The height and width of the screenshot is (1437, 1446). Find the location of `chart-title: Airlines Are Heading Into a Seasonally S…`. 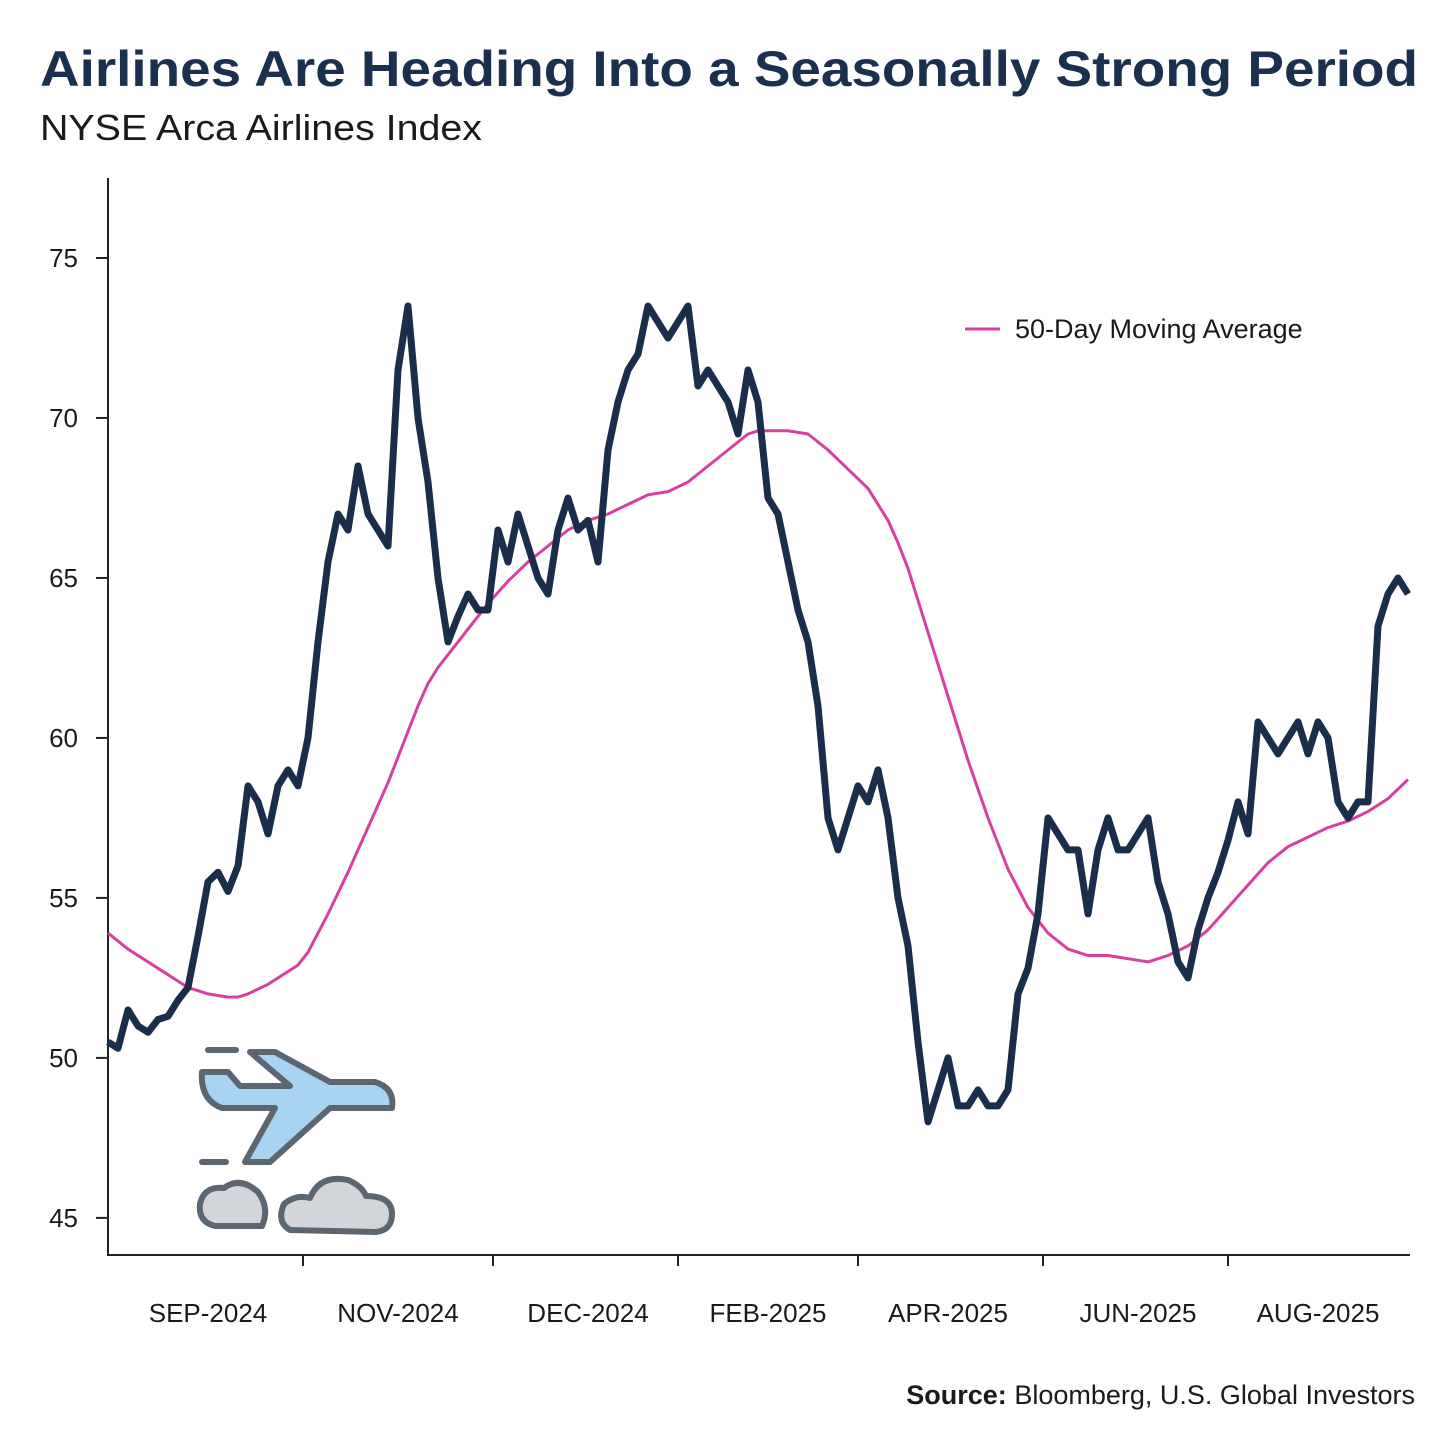

chart-title: Airlines Are Heading Into a Seasonally S… is located at coordinates (729, 69).